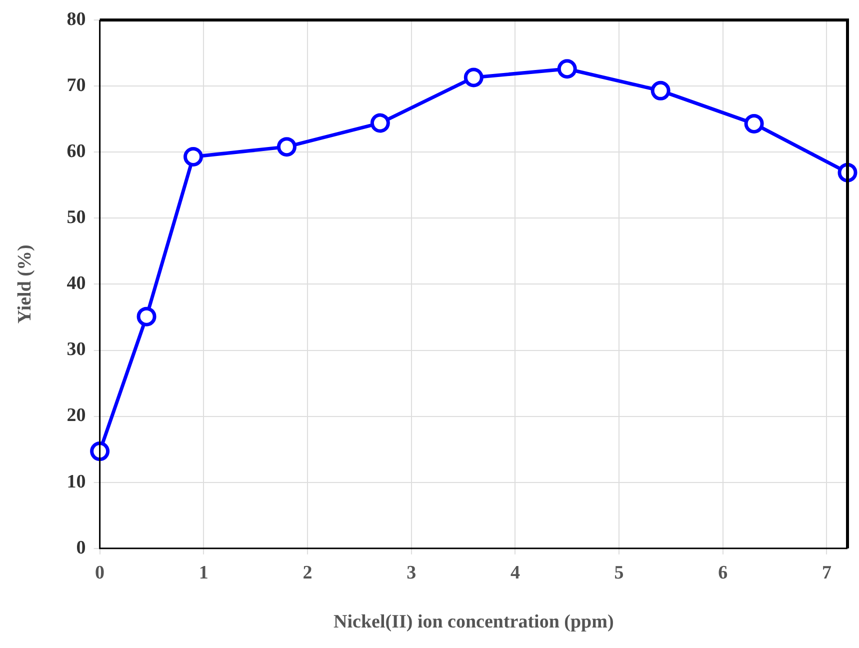 The width and height of the screenshot is (859, 648). Describe the element at coordinates (76, 481) in the screenshot. I see `y-tick-label: 10` at that location.